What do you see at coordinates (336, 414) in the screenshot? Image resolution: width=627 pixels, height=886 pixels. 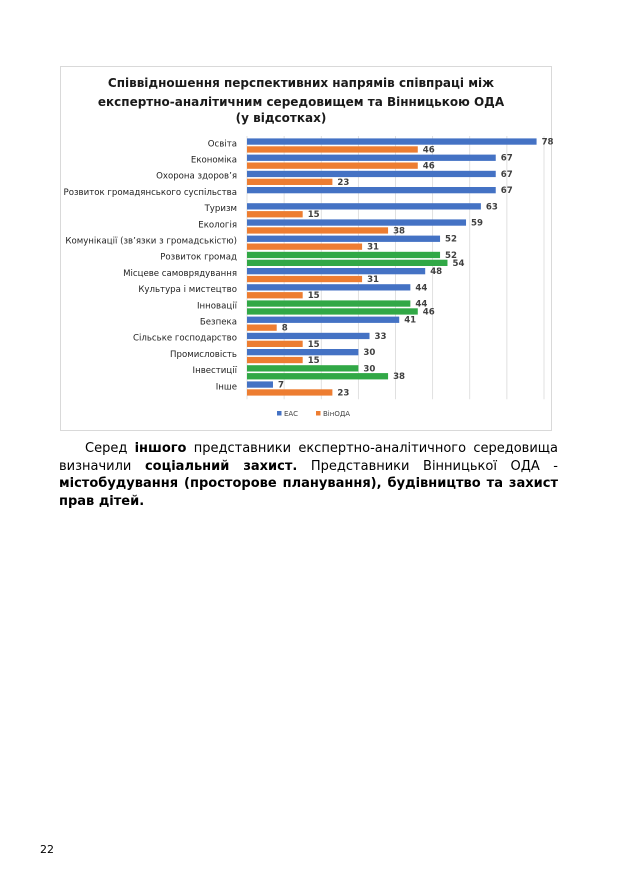 I see `legend-label: ВінОДА` at bounding box center [336, 414].